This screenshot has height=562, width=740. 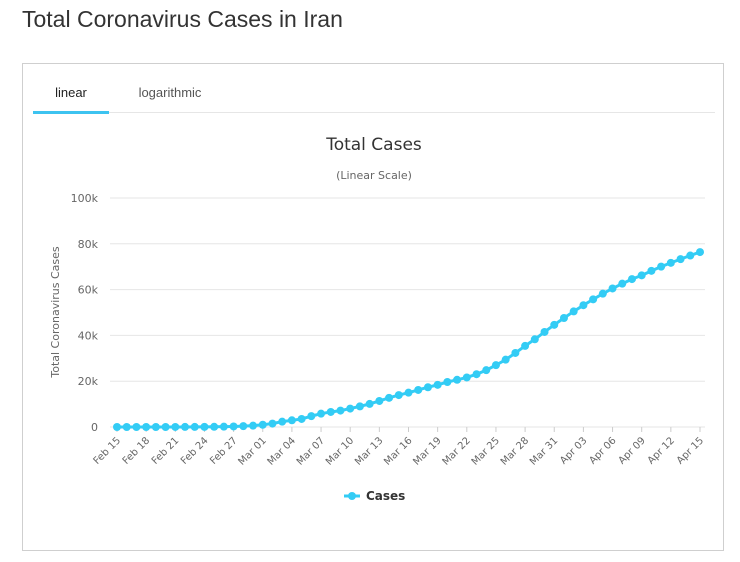 I want to click on x-tick-label: Feb 27, so click(x=224, y=451).